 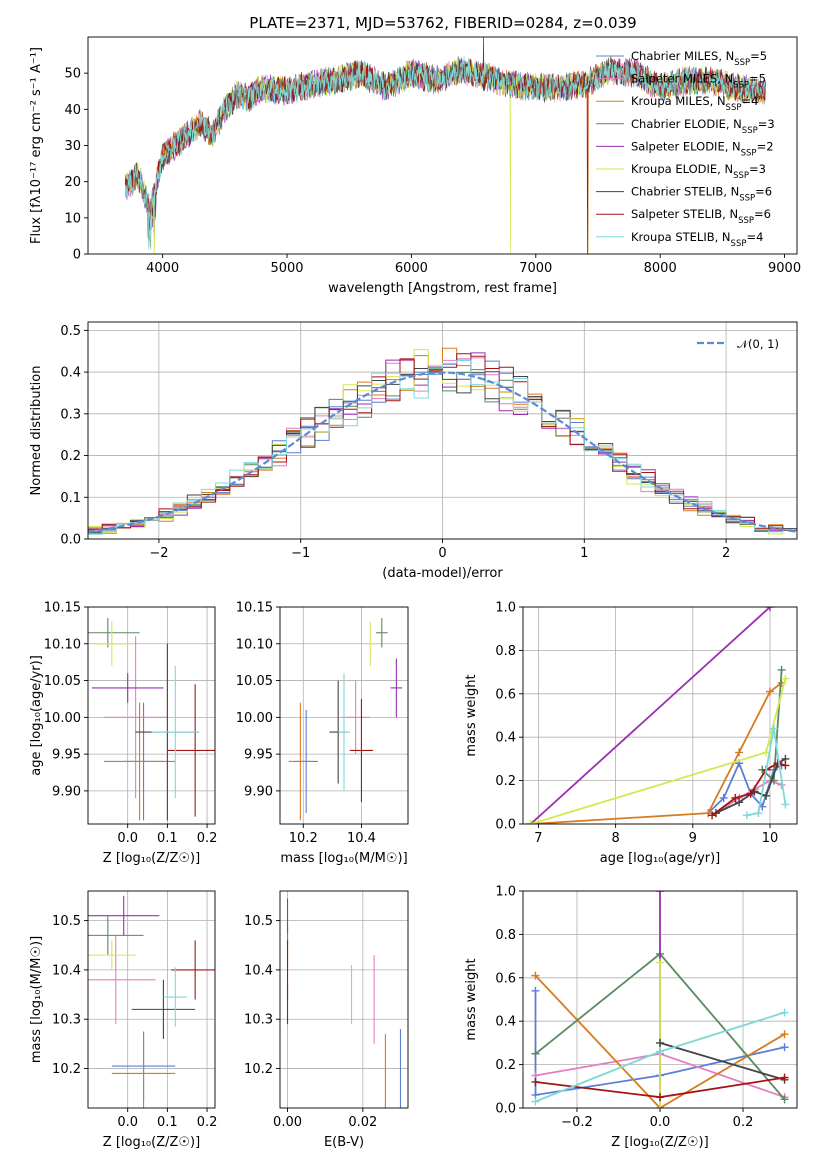 I want to click on weight-line-salpeter-stelib, so click(x=660, y=1087).